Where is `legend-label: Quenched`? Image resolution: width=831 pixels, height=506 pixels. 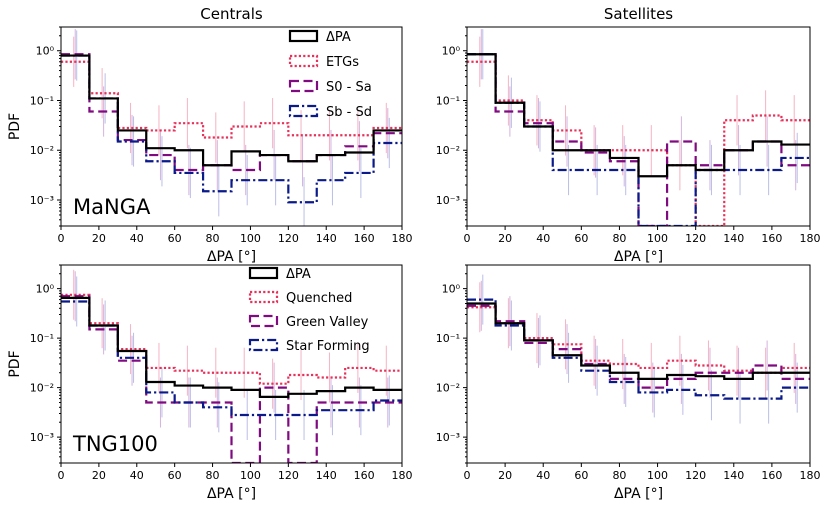
legend-label: Quenched is located at coordinates (319, 298).